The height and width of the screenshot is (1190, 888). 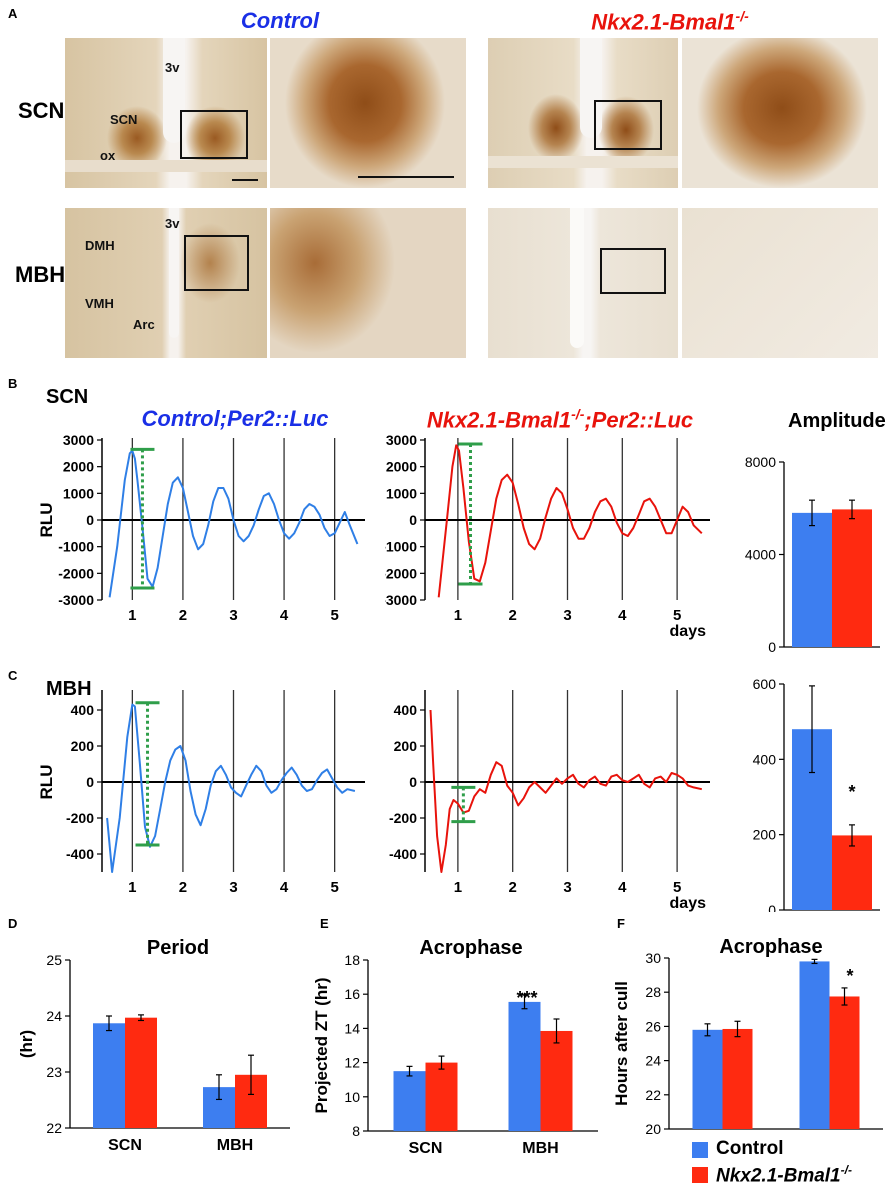 What do you see at coordinates (403, 818) in the screenshot?
I see `y-tick-label: -200` at bounding box center [403, 818].